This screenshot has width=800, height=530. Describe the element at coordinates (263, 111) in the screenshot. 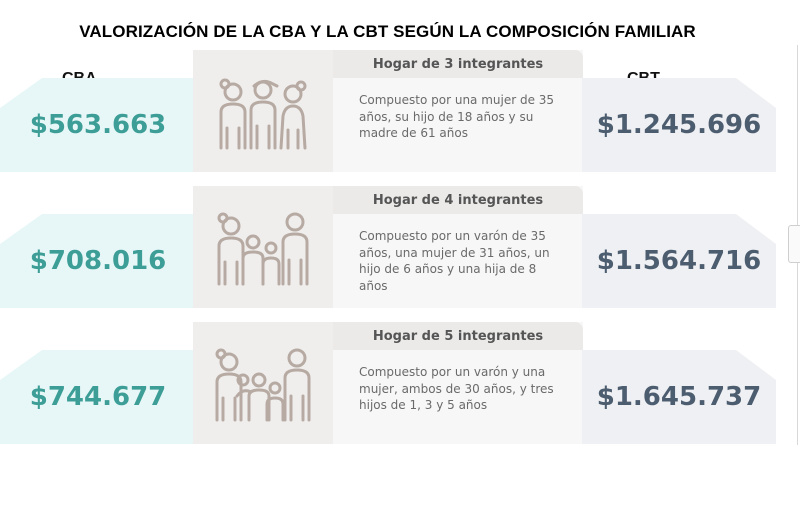

I see `family-of-3-icon` at that location.